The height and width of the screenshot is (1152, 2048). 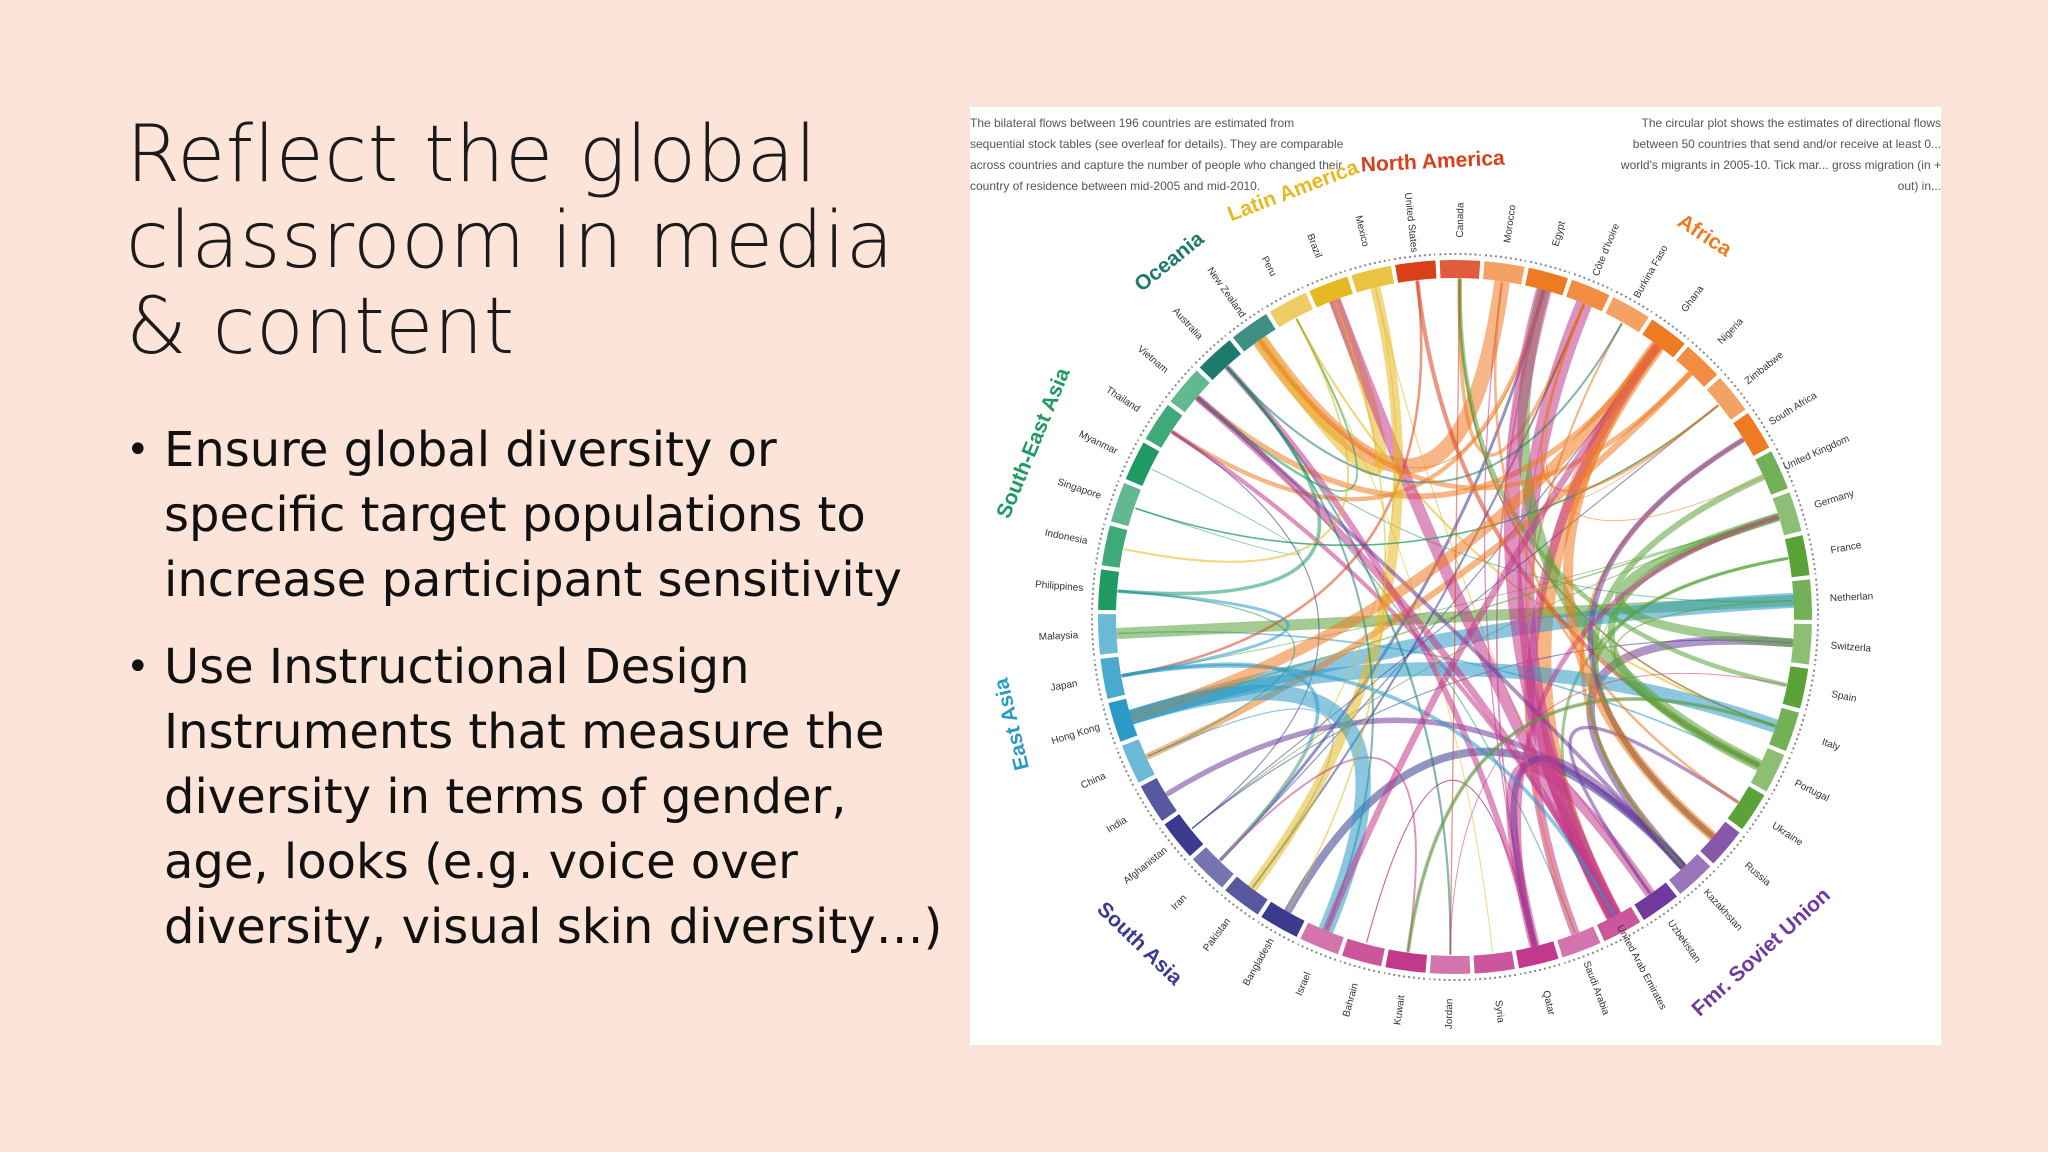 I want to click on country-label: China, so click(x=1093, y=781).